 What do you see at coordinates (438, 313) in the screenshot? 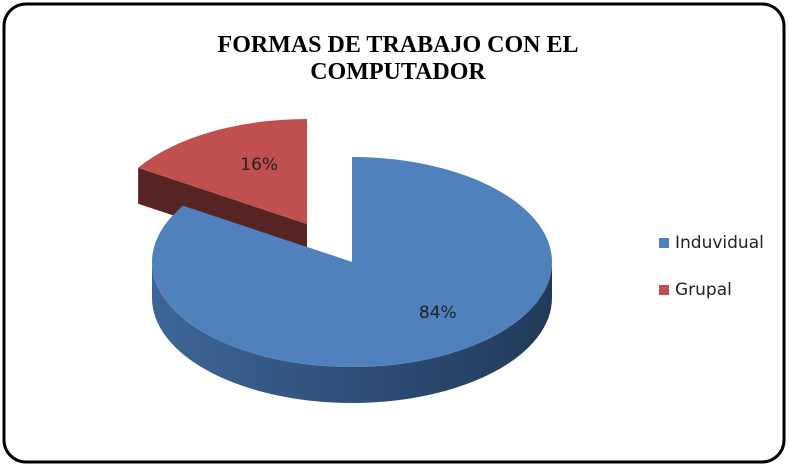
I see `data-label: 84%` at bounding box center [438, 313].